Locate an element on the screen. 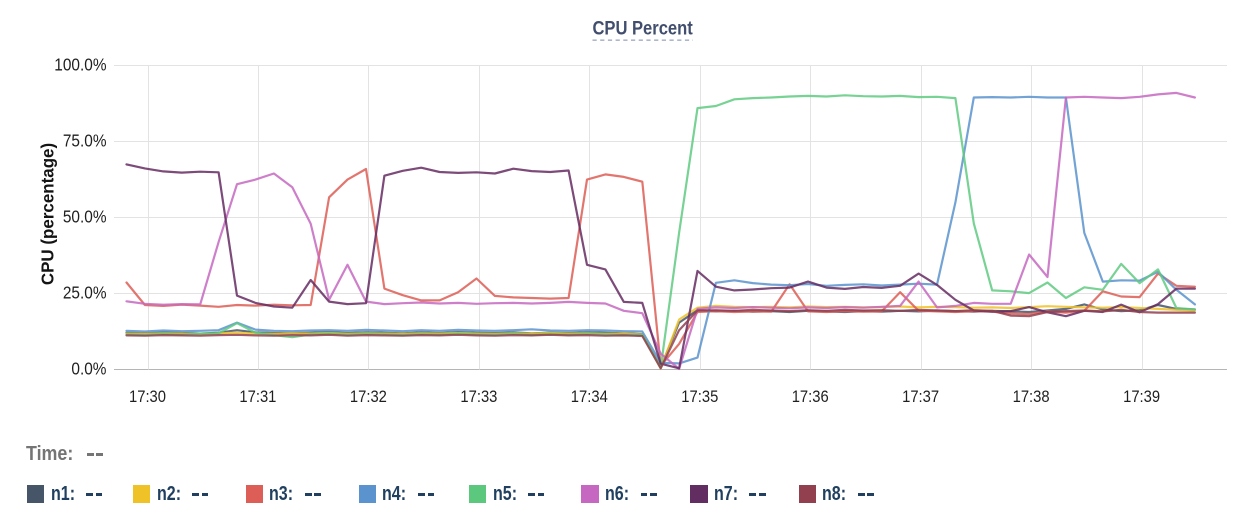 The width and height of the screenshot is (1254, 530). svg-text: 17:34 is located at coordinates (589, 397).